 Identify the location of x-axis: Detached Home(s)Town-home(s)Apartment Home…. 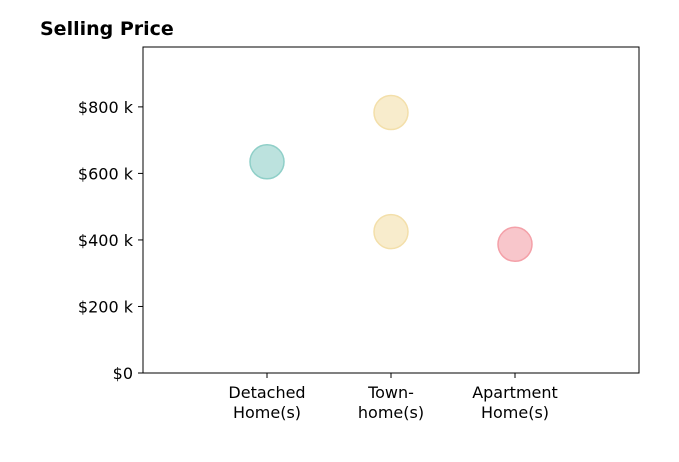
(393, 397).